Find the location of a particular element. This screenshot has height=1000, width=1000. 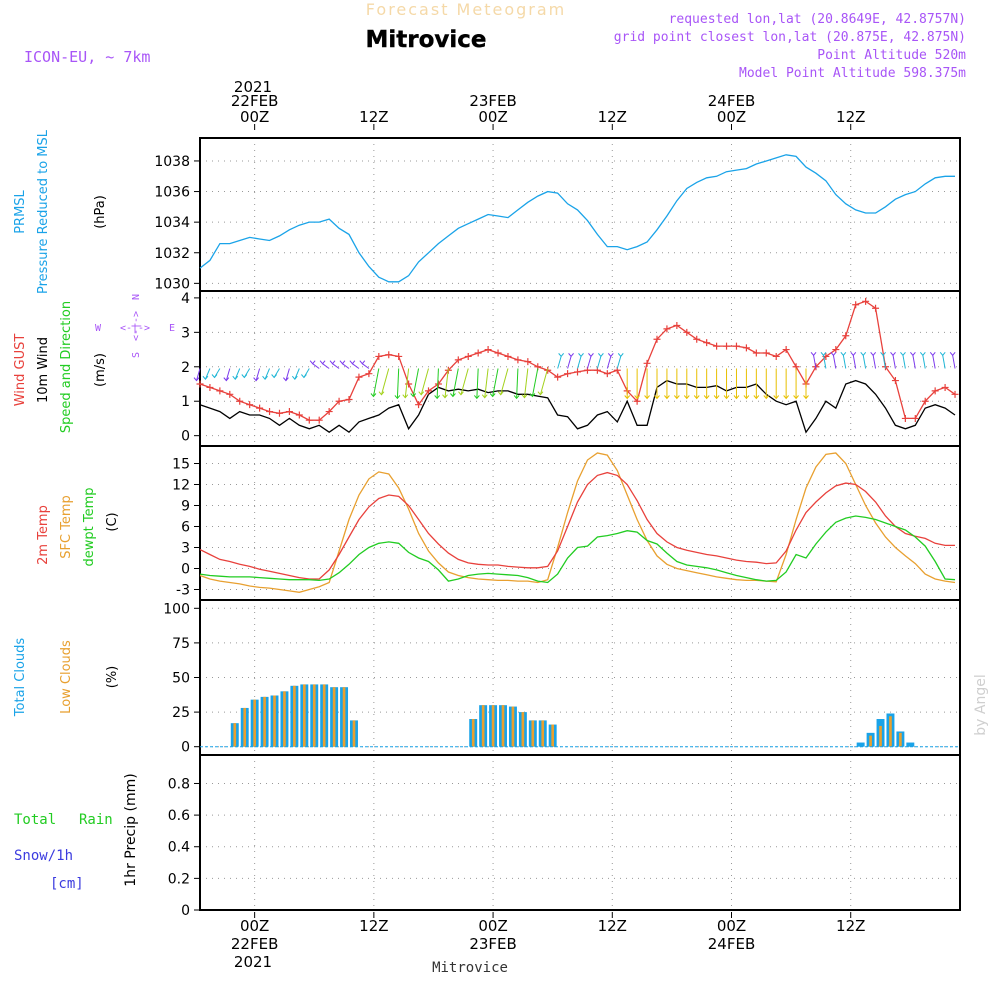

ytick-label: 1 is located at coordinates (185, 402).